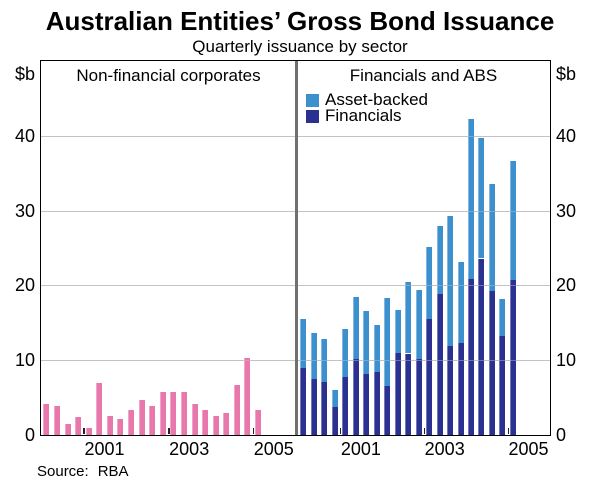 The width and height of the screenshot is (600, 490). Describe the element at coordinates (56, 420) in the screenshot. I see `bar-nonfinancial-2000Q2` at that location.